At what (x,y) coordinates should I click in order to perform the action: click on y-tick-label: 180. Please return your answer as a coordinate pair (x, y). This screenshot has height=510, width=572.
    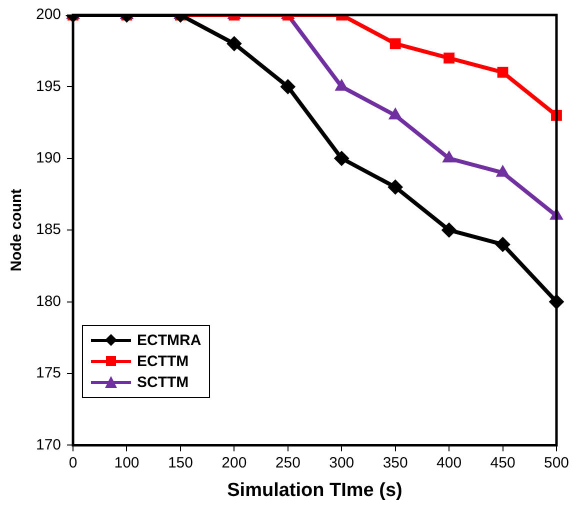
    Looking at the image, I should click on (49, 301).